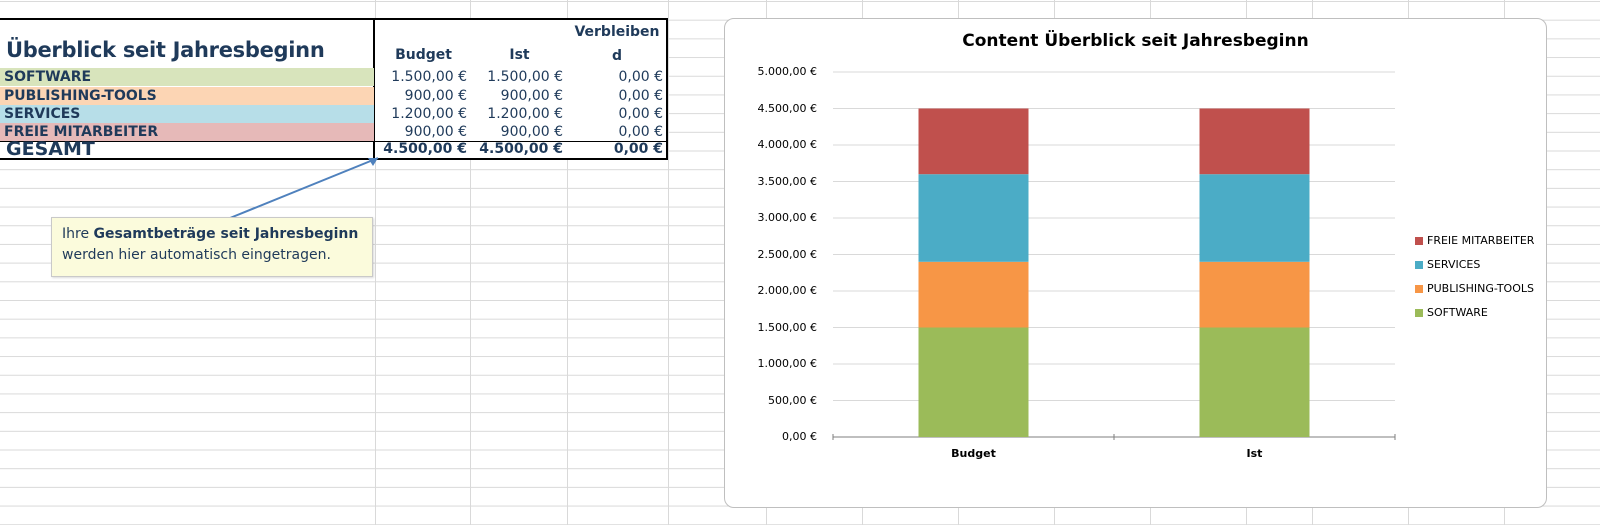  Describe the element at coordinates (374, 89) in the screenshot. I see `table-column-divider` at that location.